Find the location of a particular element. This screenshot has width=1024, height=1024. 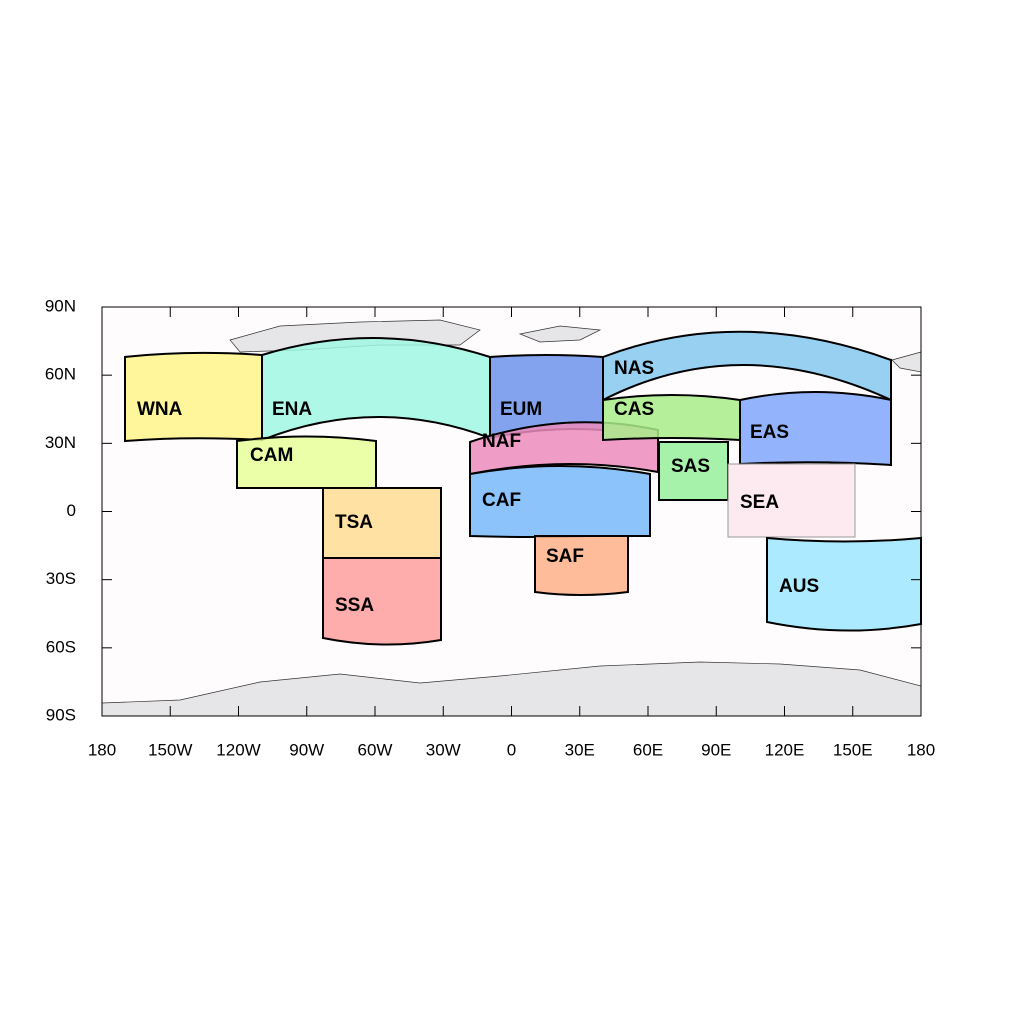

region-label: EAS is located at coordinates (769, 432).